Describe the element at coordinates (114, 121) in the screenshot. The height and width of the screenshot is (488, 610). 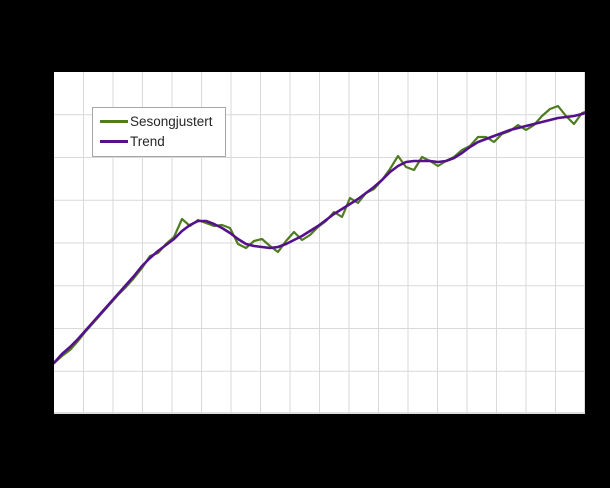
I see `legend-line-swatch-green-icon` at that location.